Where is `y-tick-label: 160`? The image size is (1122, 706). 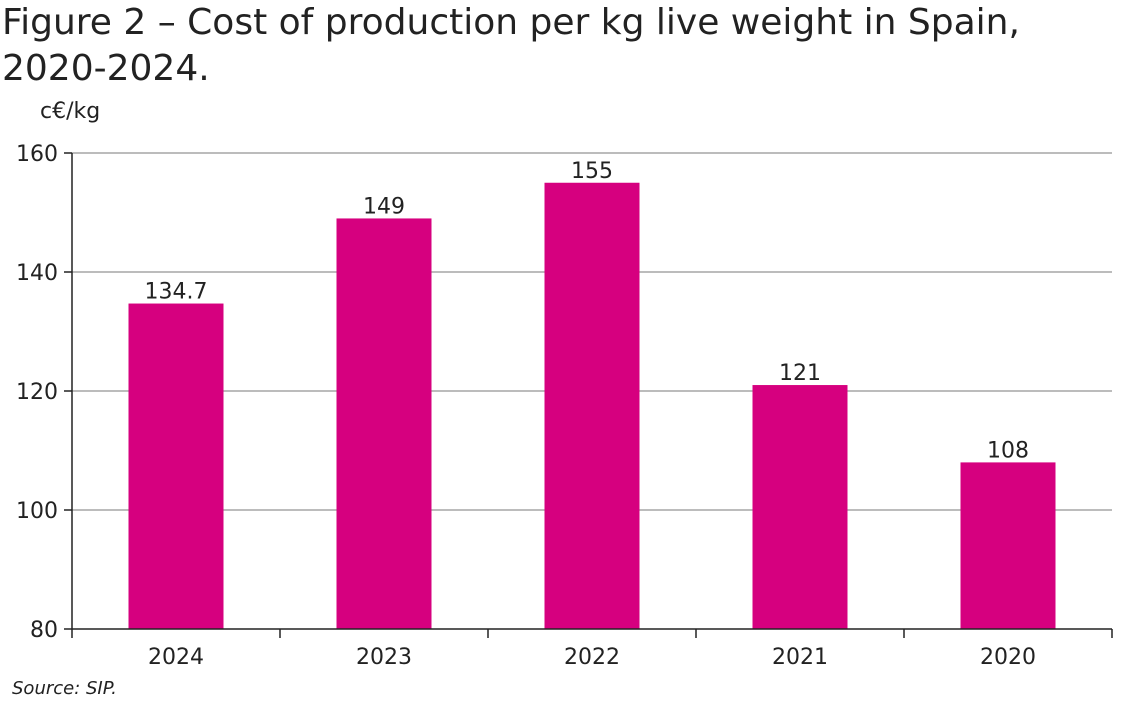 y-tick-label: 160 is located at coordinates (37, 154).